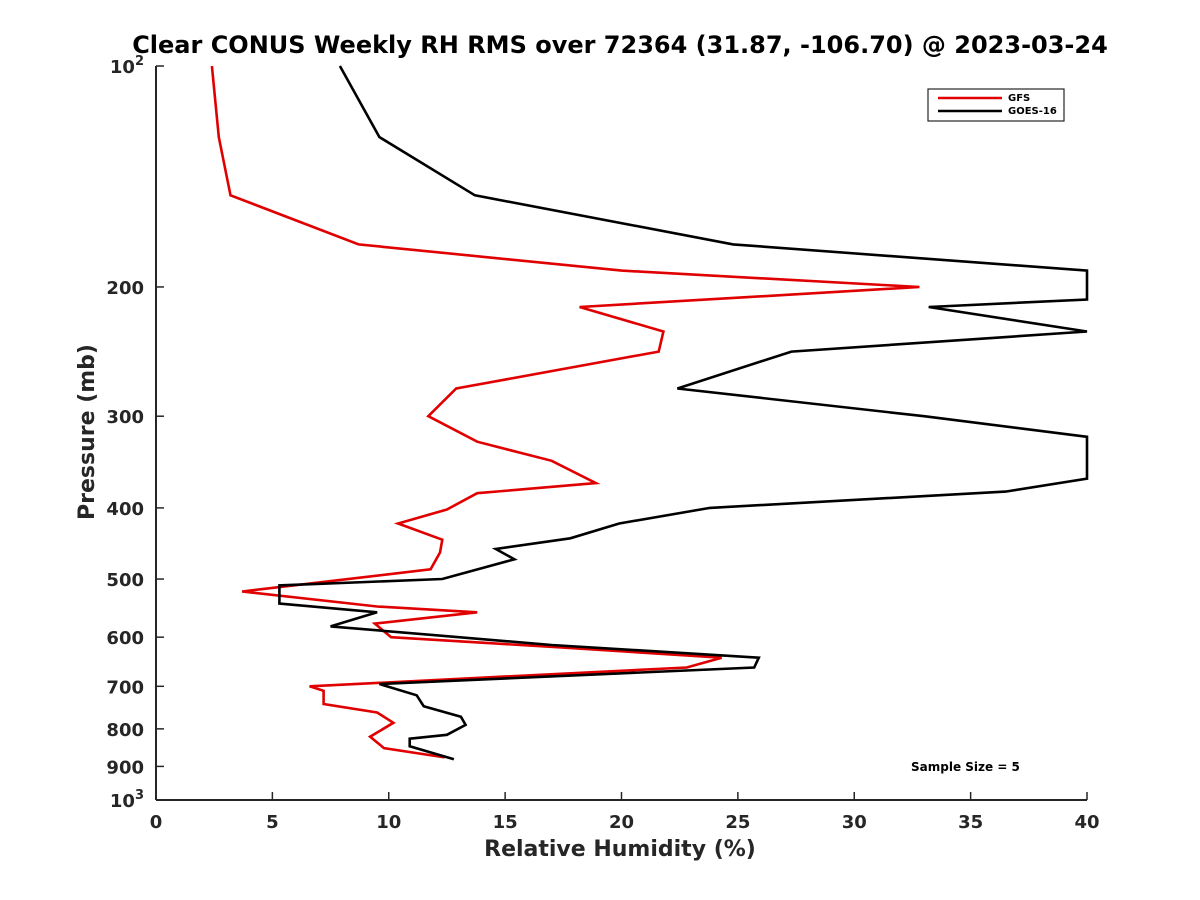 The height and width of the screenshot is (900, 1200). I want to click on y-tick-label: 10², so click(127, 66).